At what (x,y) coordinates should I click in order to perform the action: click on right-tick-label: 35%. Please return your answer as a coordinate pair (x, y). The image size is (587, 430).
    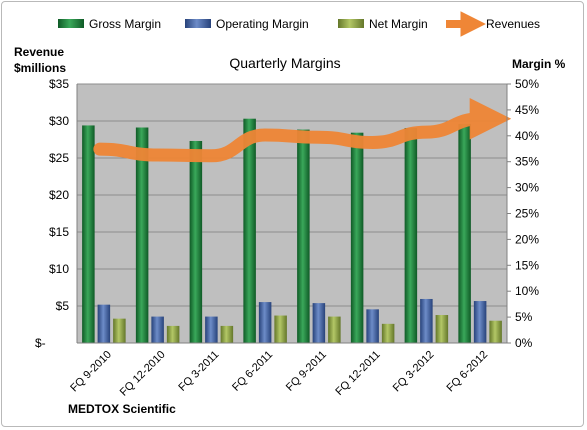
    Looking at the image, I should click on (527, 162).